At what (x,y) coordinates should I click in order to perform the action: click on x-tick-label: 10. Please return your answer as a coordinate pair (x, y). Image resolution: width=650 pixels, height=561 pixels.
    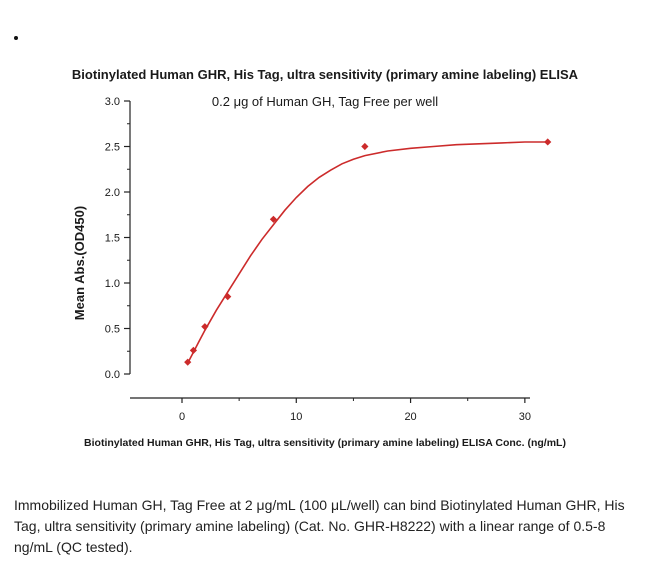
    Looking at the image, I should click on (296, 417).